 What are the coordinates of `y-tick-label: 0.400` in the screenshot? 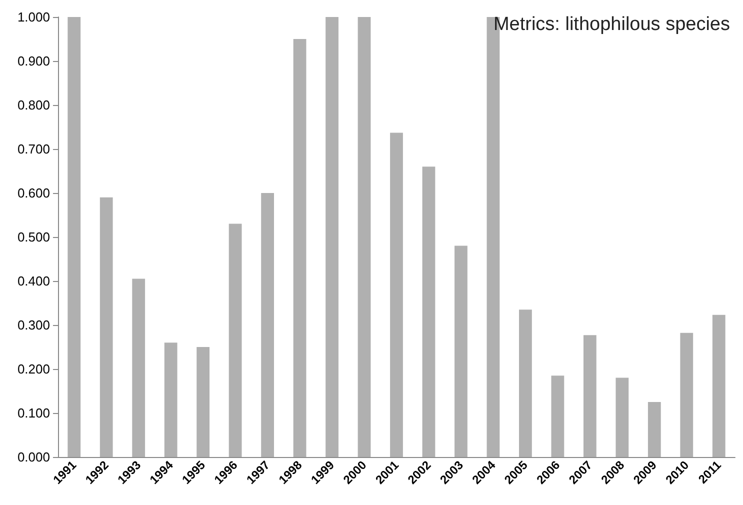 It's located at (33, 281).